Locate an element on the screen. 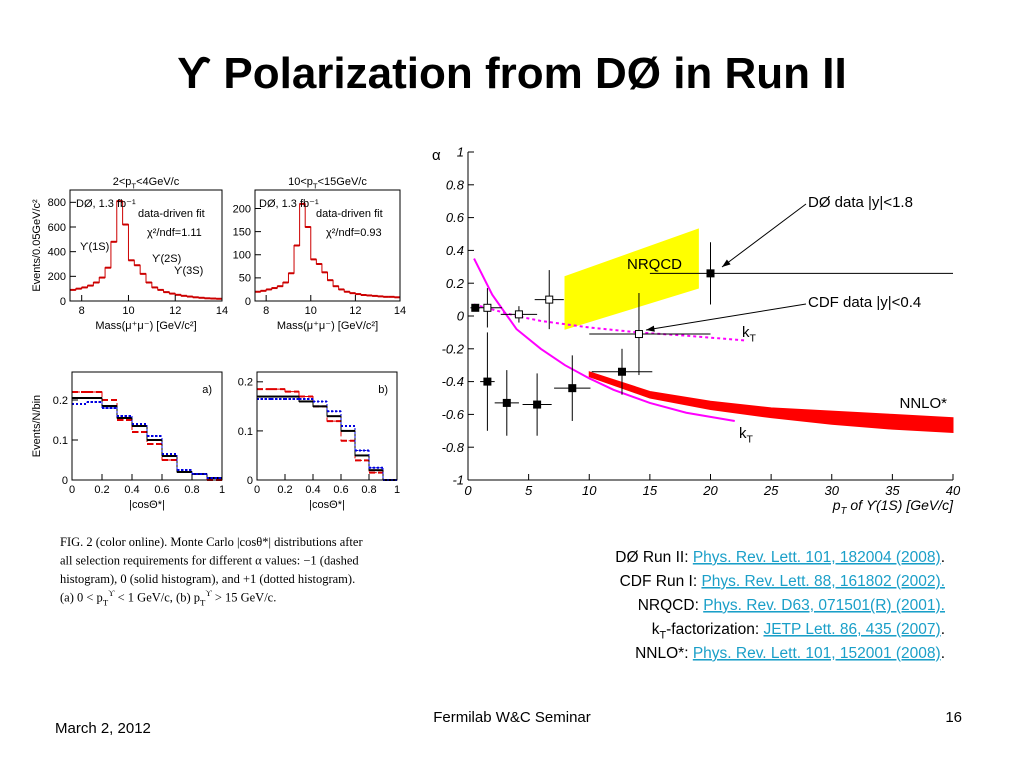  curve-label: kT is located at coordinates (749, 334).